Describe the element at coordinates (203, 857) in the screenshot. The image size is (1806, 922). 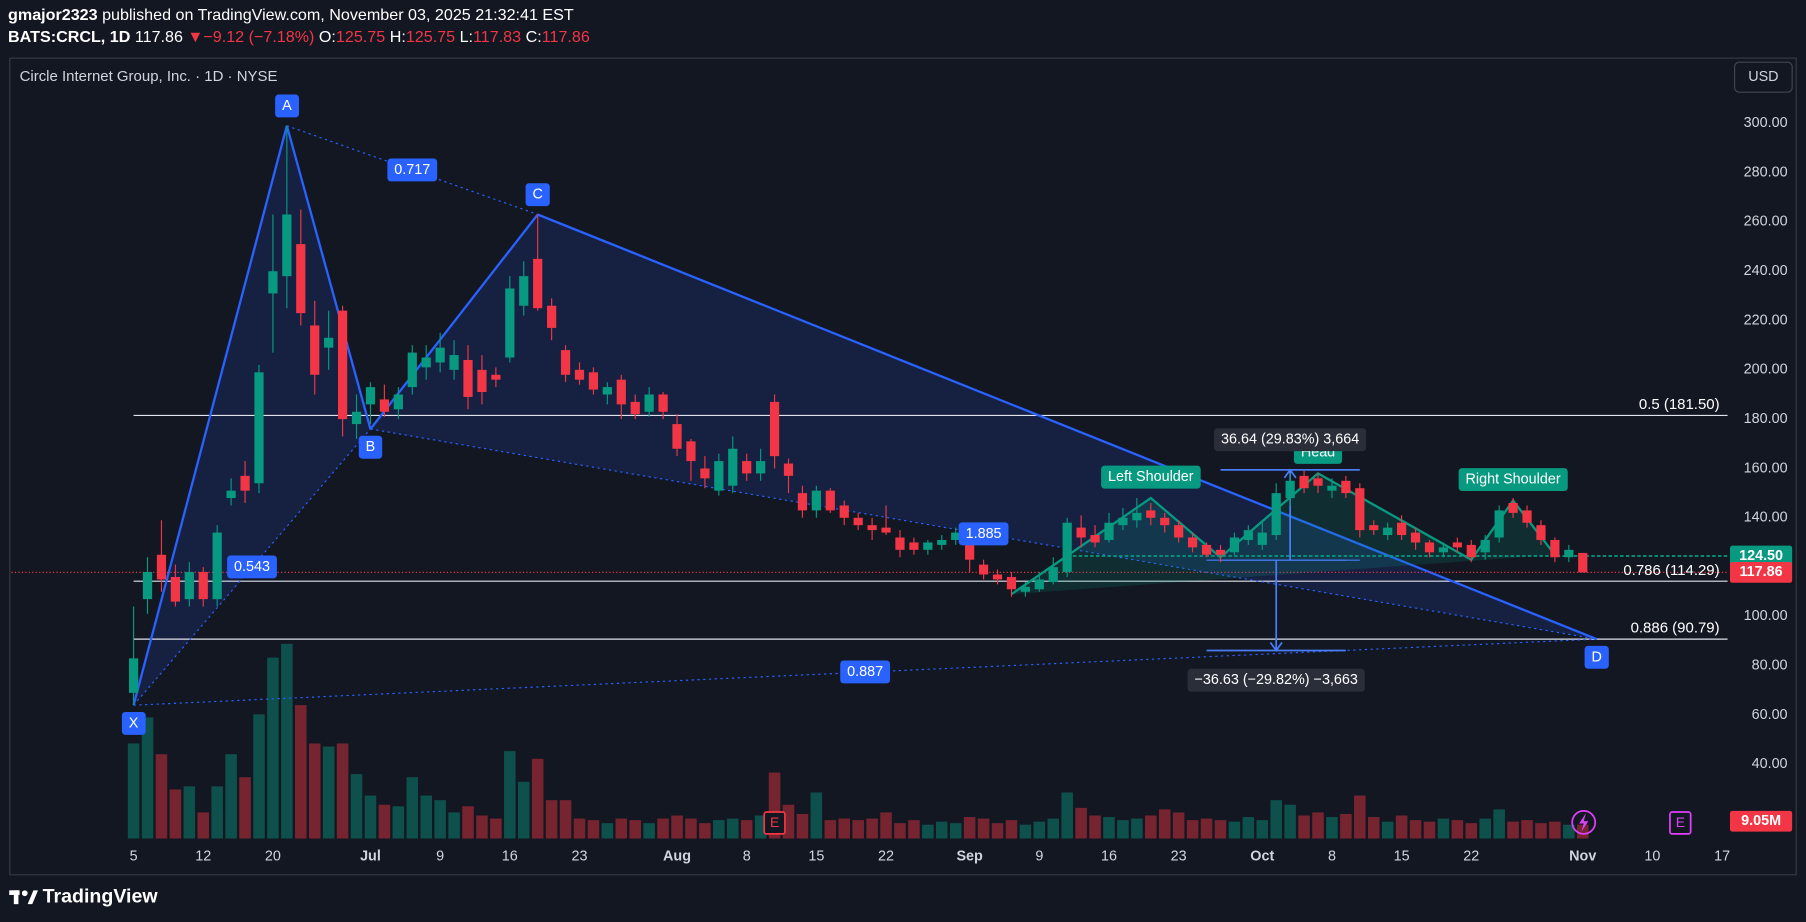
I see `x-tick-label: 12` at that location.